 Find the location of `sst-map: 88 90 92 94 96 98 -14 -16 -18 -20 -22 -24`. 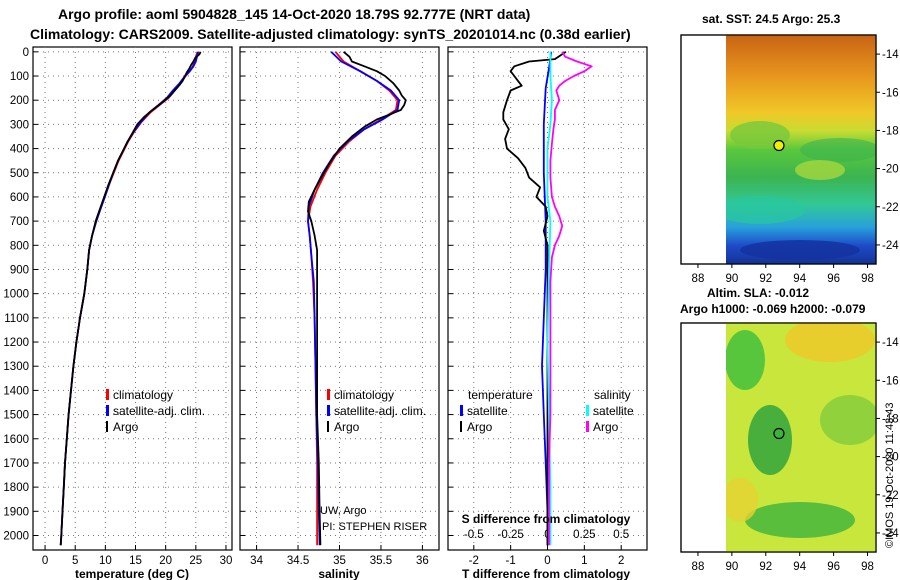

sst-map: 88 90 92 94 96 98 -14 -16 -18 -20 -22 -24 is located at coordinates (789, 159).